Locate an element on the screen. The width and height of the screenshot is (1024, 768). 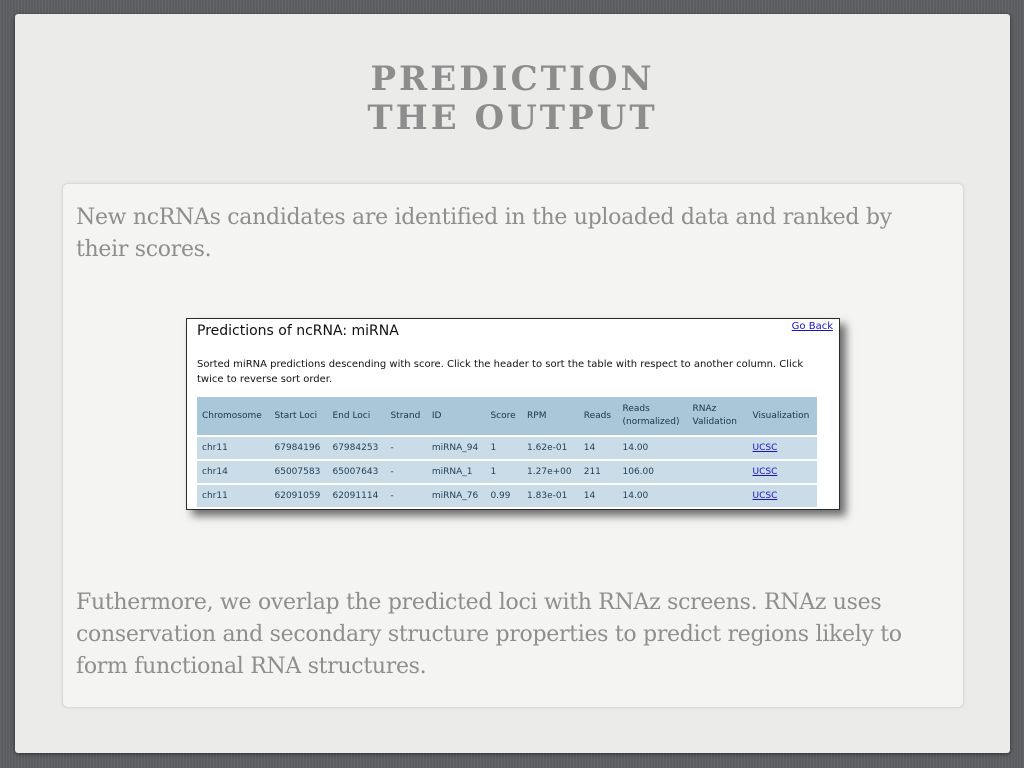
go-back-link: Go Back is located at coordinates (812, 326).